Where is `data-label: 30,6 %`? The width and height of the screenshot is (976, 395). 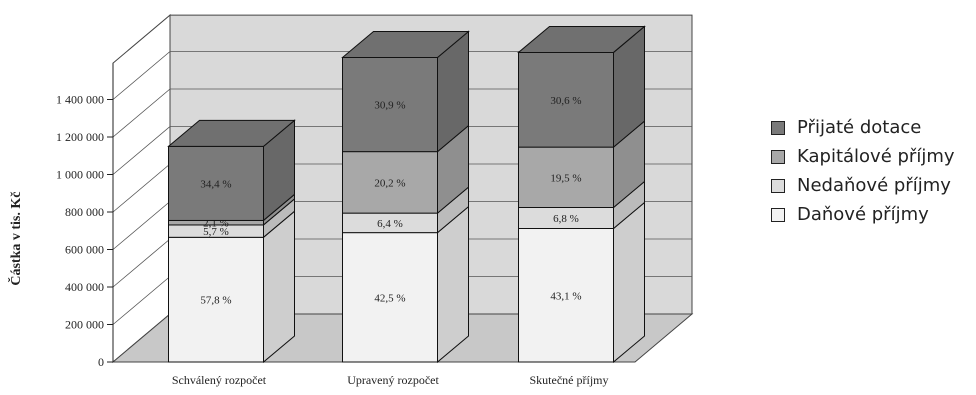 data-label: 30,6 % is located at coordinates (565, 101).